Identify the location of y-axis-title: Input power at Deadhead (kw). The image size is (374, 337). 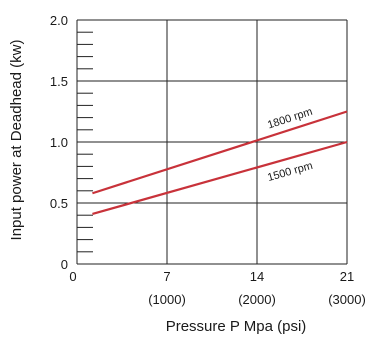
(16, 140).